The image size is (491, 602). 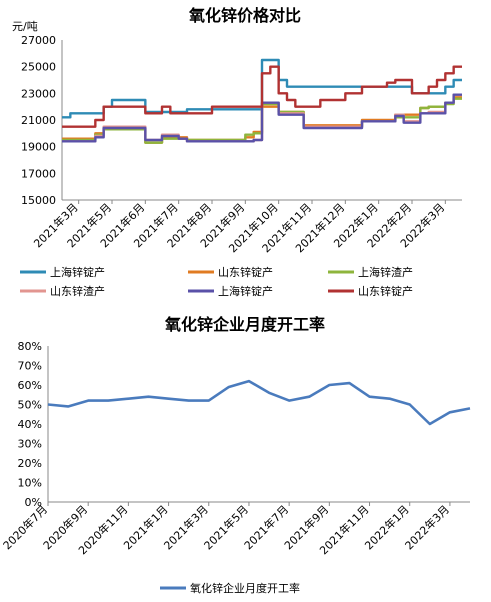 I want to click on y-tick-label: 70%, so click(x=30, y=366).